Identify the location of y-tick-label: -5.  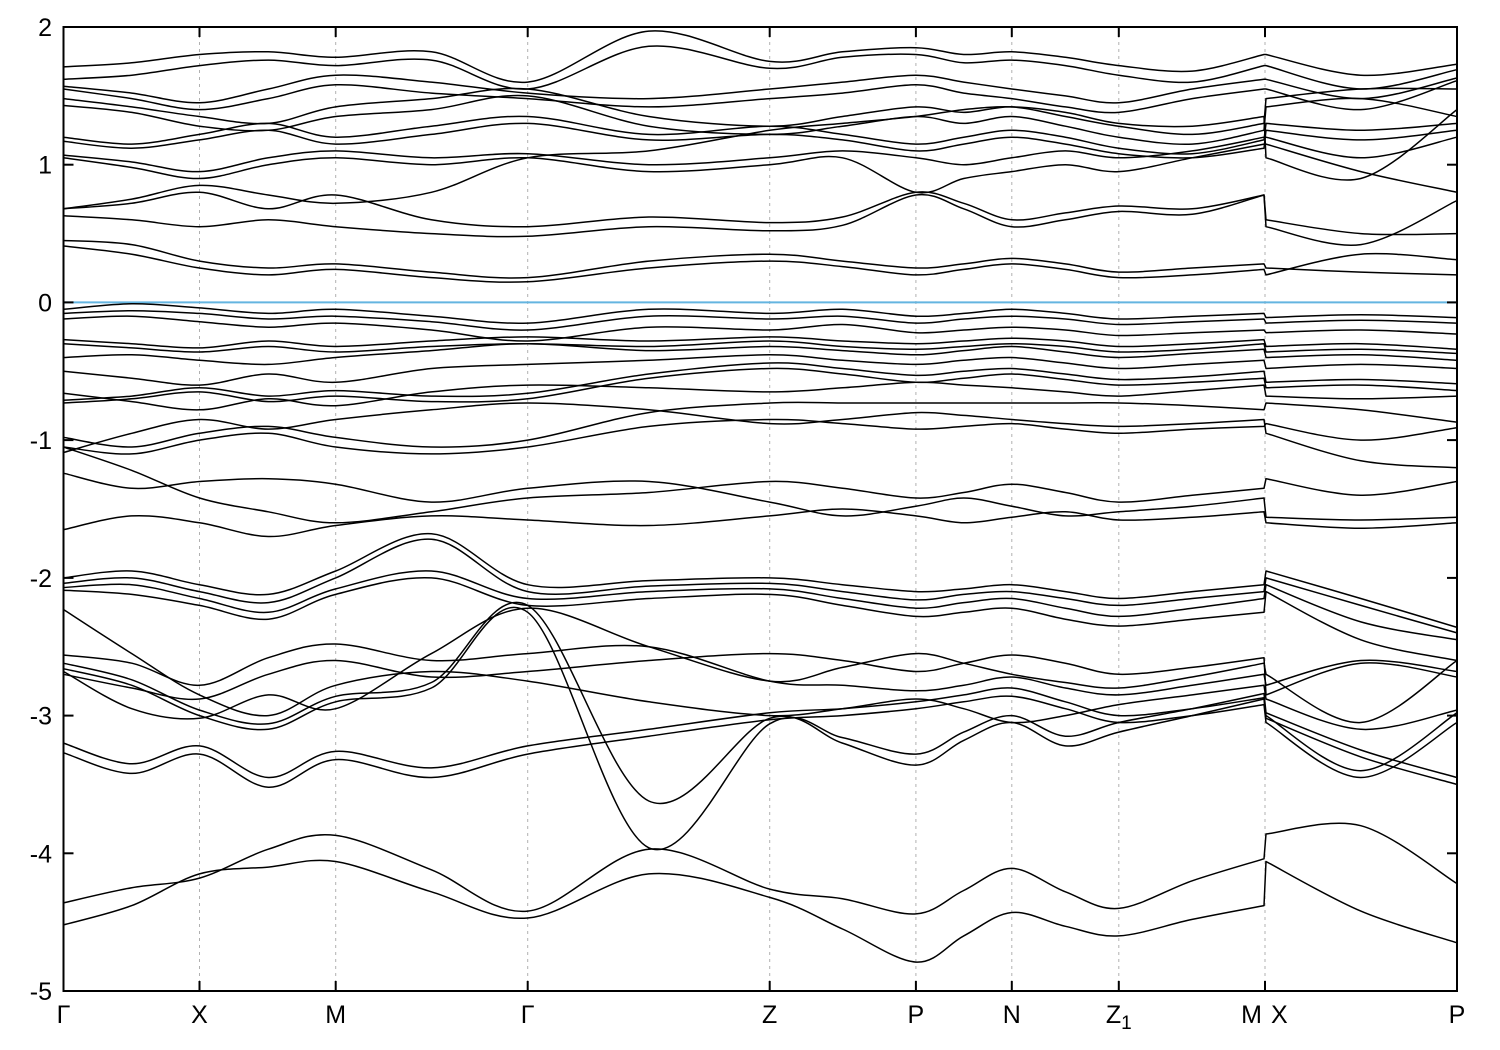
(41, 992).